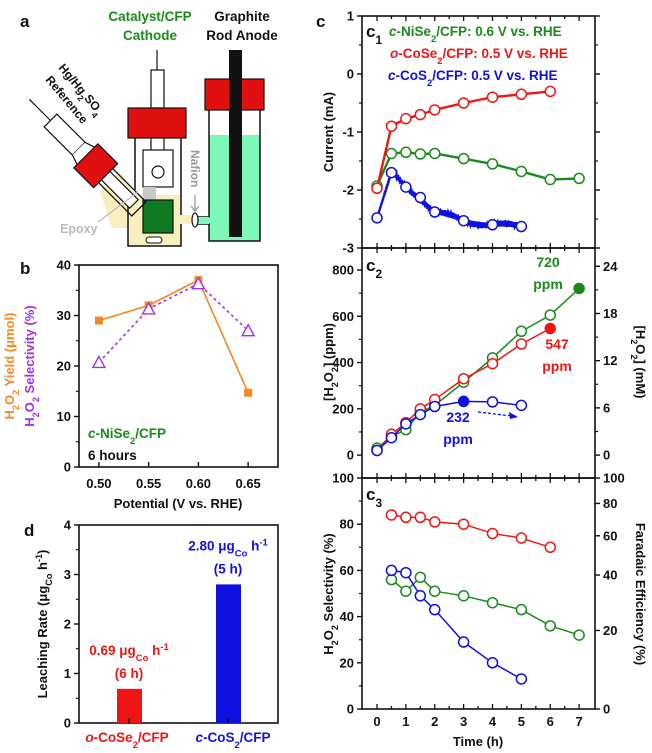  I want to click on y-tick-label: 30, so click(64, 315).